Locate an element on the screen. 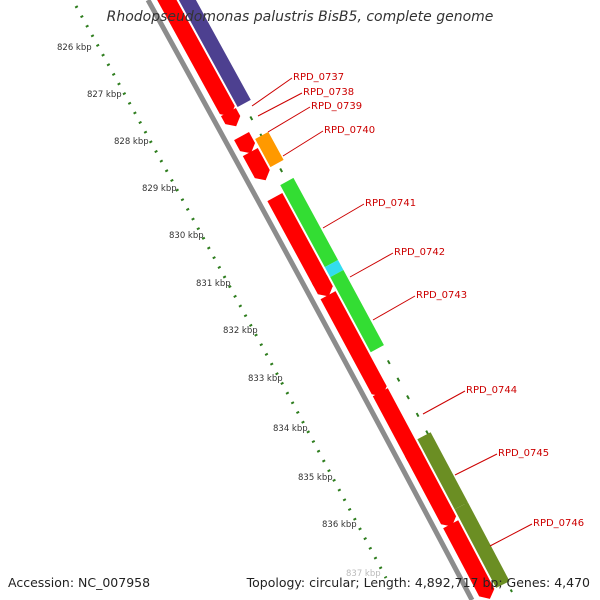 This screenshot has height=600, width=600. gene-rpd-0741-reverse is located at coordinates (309, 222).